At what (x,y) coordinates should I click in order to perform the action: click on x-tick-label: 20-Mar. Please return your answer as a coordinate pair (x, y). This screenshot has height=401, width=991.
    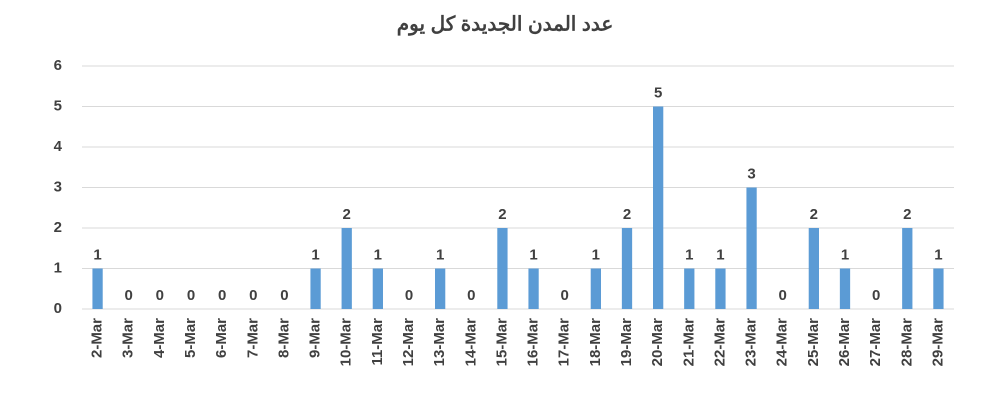
    Looking at the image, I should click on (657, 342).